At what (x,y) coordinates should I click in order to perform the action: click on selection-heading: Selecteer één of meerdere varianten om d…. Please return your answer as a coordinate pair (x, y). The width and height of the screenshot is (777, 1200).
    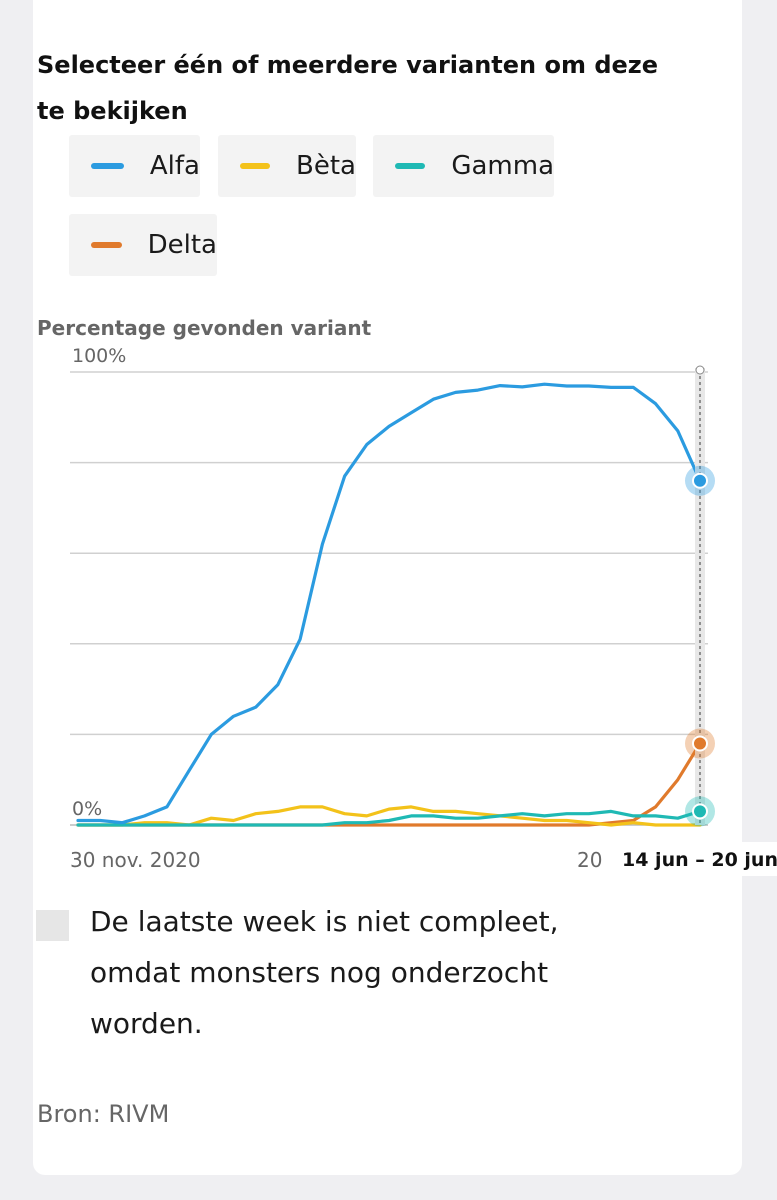
    Looking at the image, I should click on (348, 88).